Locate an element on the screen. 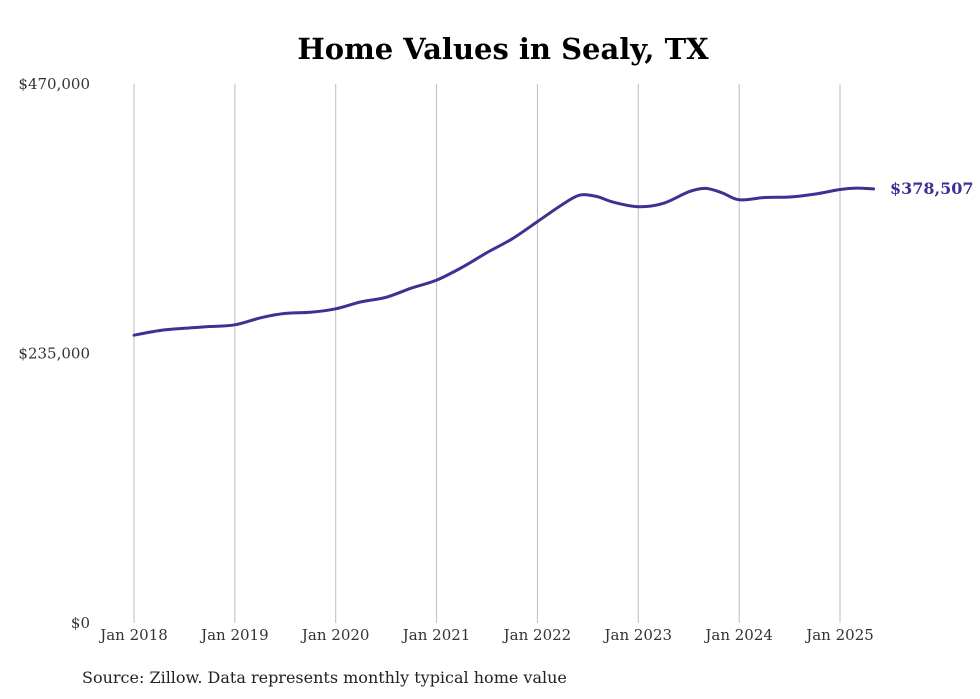 The image size is (980, 699). x-tick-label: Jan 2019 is located at coordinates (234, 635).